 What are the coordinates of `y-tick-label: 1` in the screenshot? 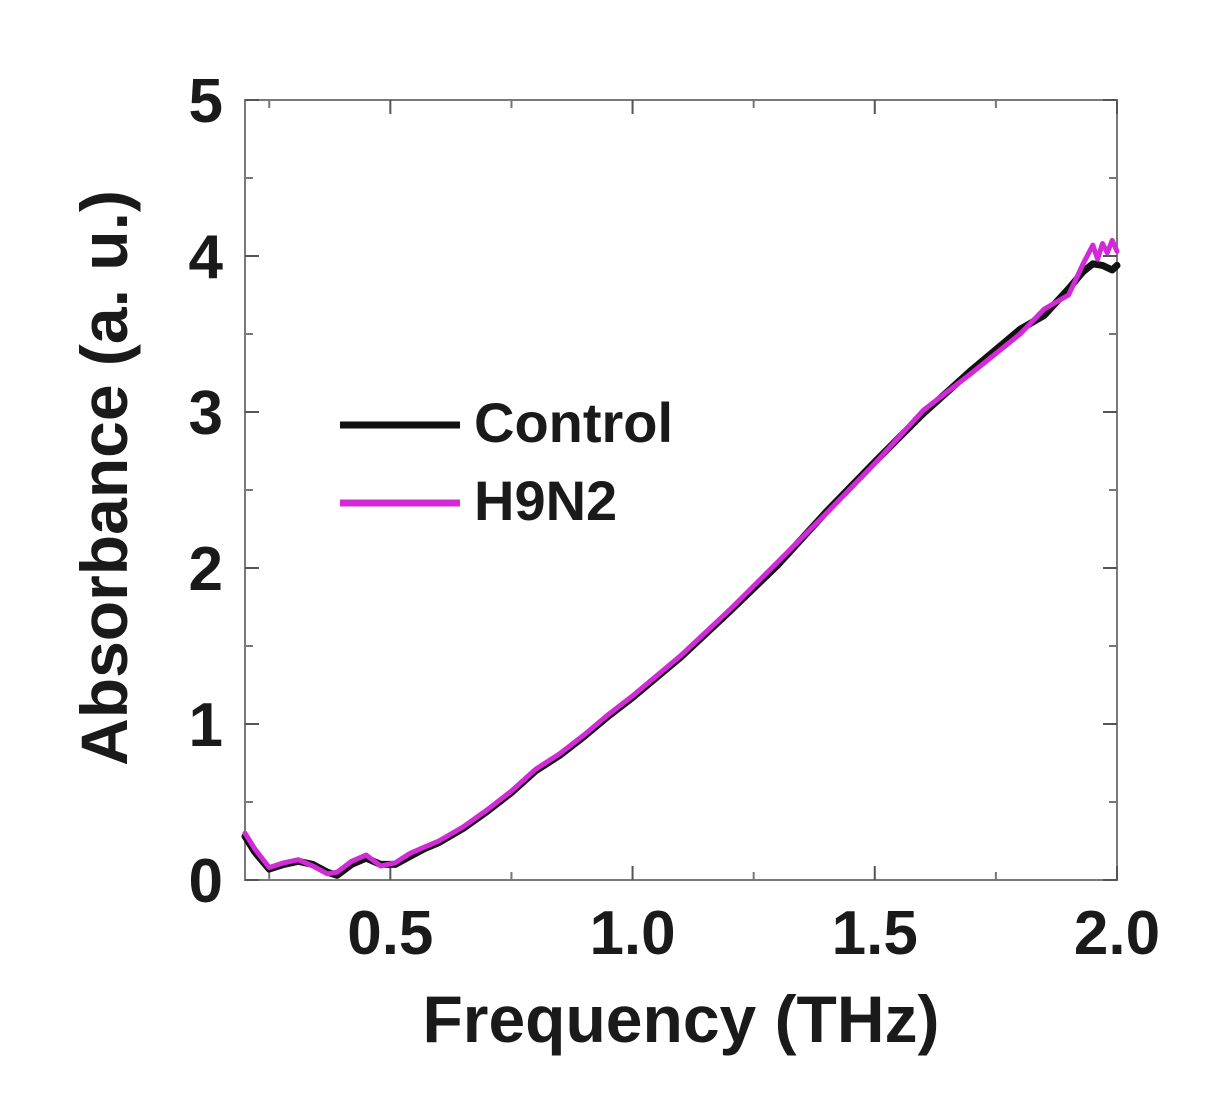 It's located at (206, 725).